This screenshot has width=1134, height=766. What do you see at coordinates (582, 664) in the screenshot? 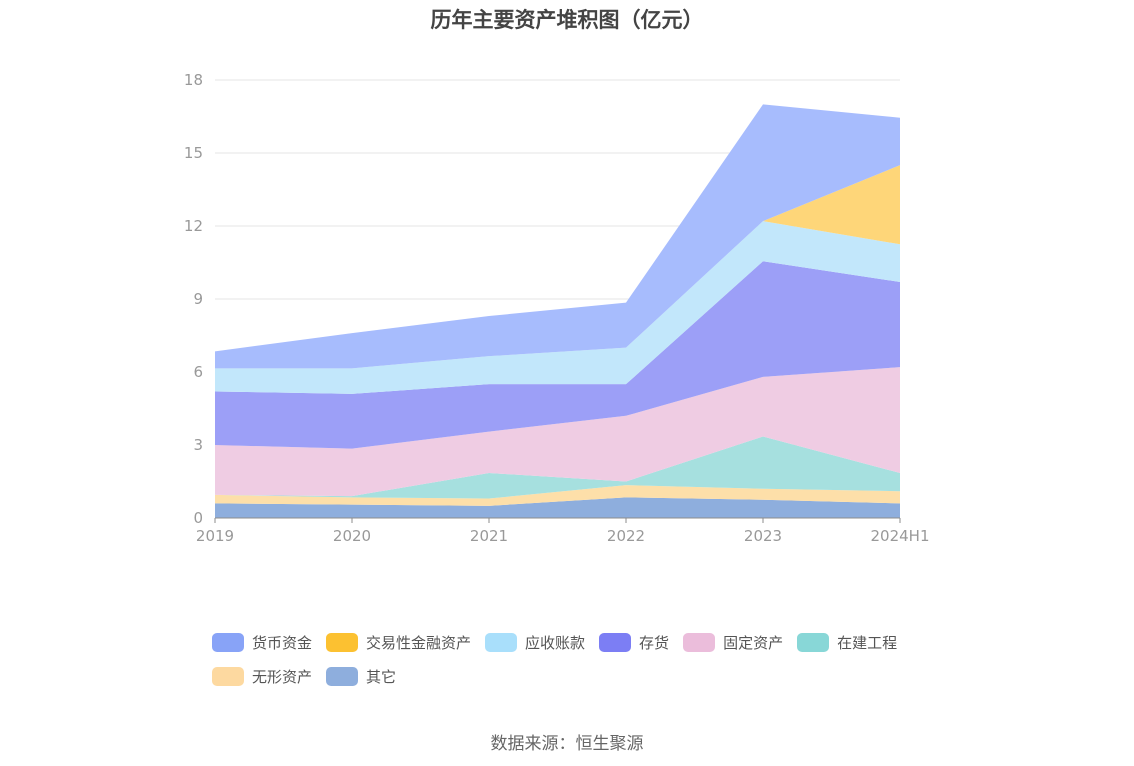
I see `legend: 货币资金 交易性金融资产 应收账款 存货 固定资产 在建工程无形资产 其它` at bounding box center [582, 664].